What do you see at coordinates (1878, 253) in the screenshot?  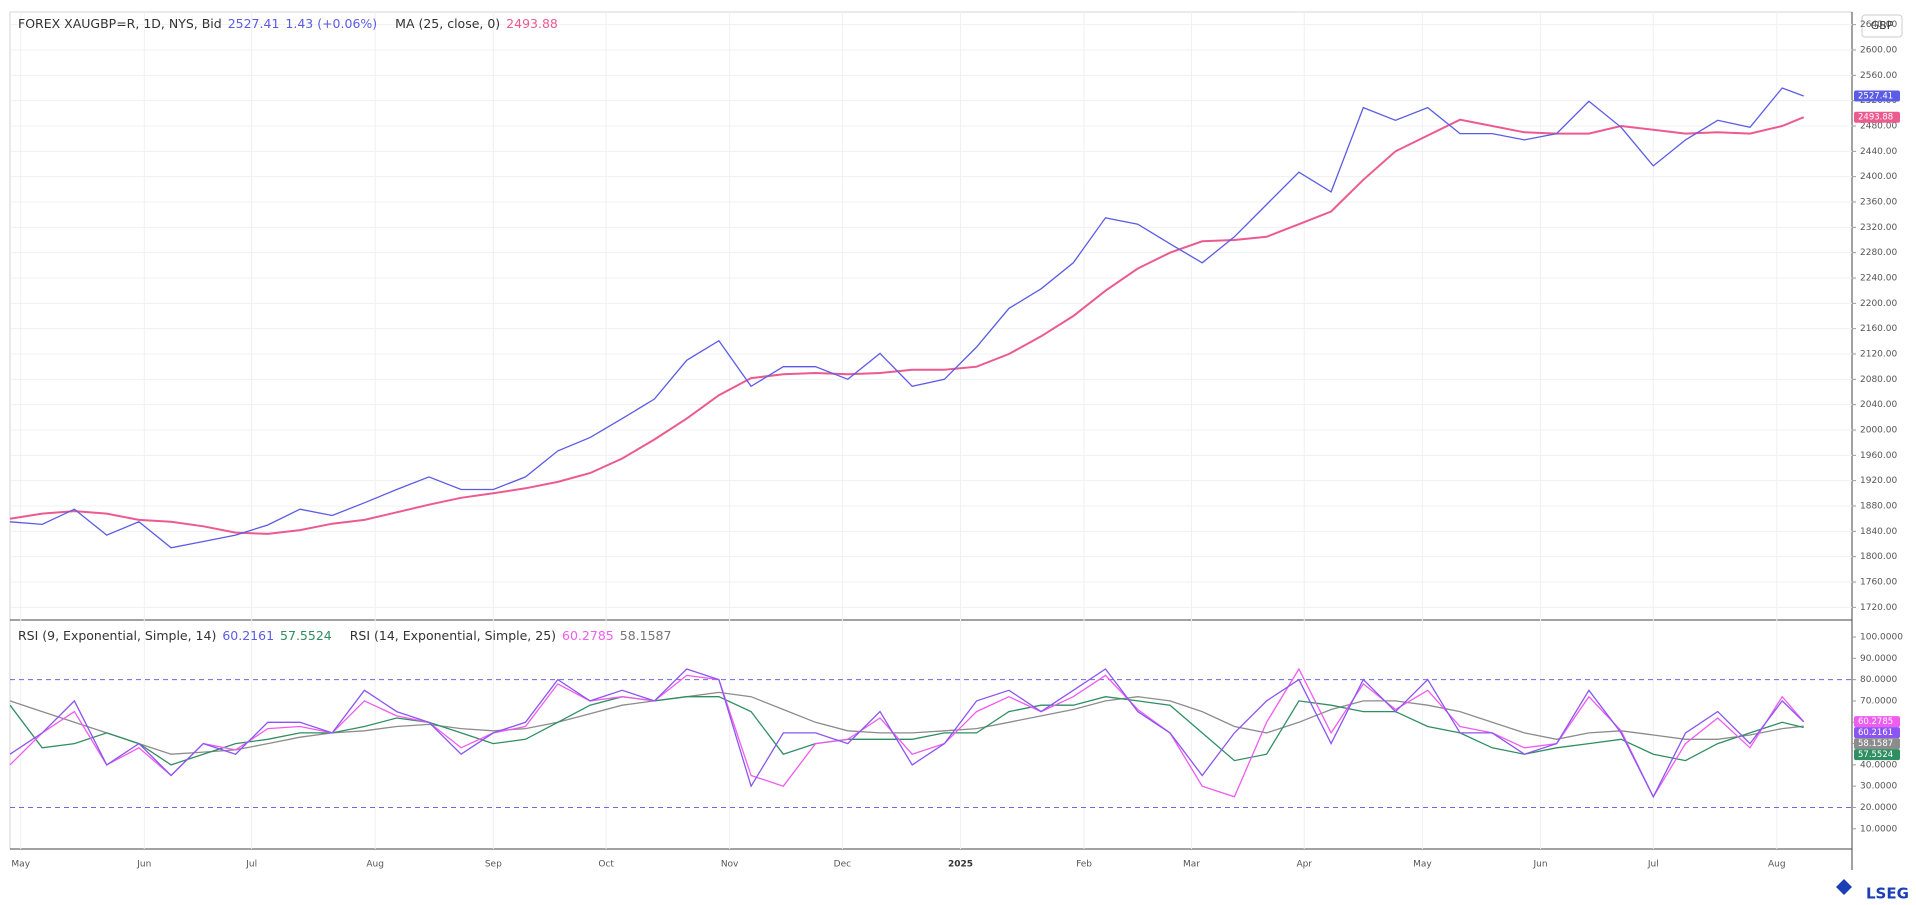 I see `y-tick-label: 2280.00` at bounding box center [1878, 253].